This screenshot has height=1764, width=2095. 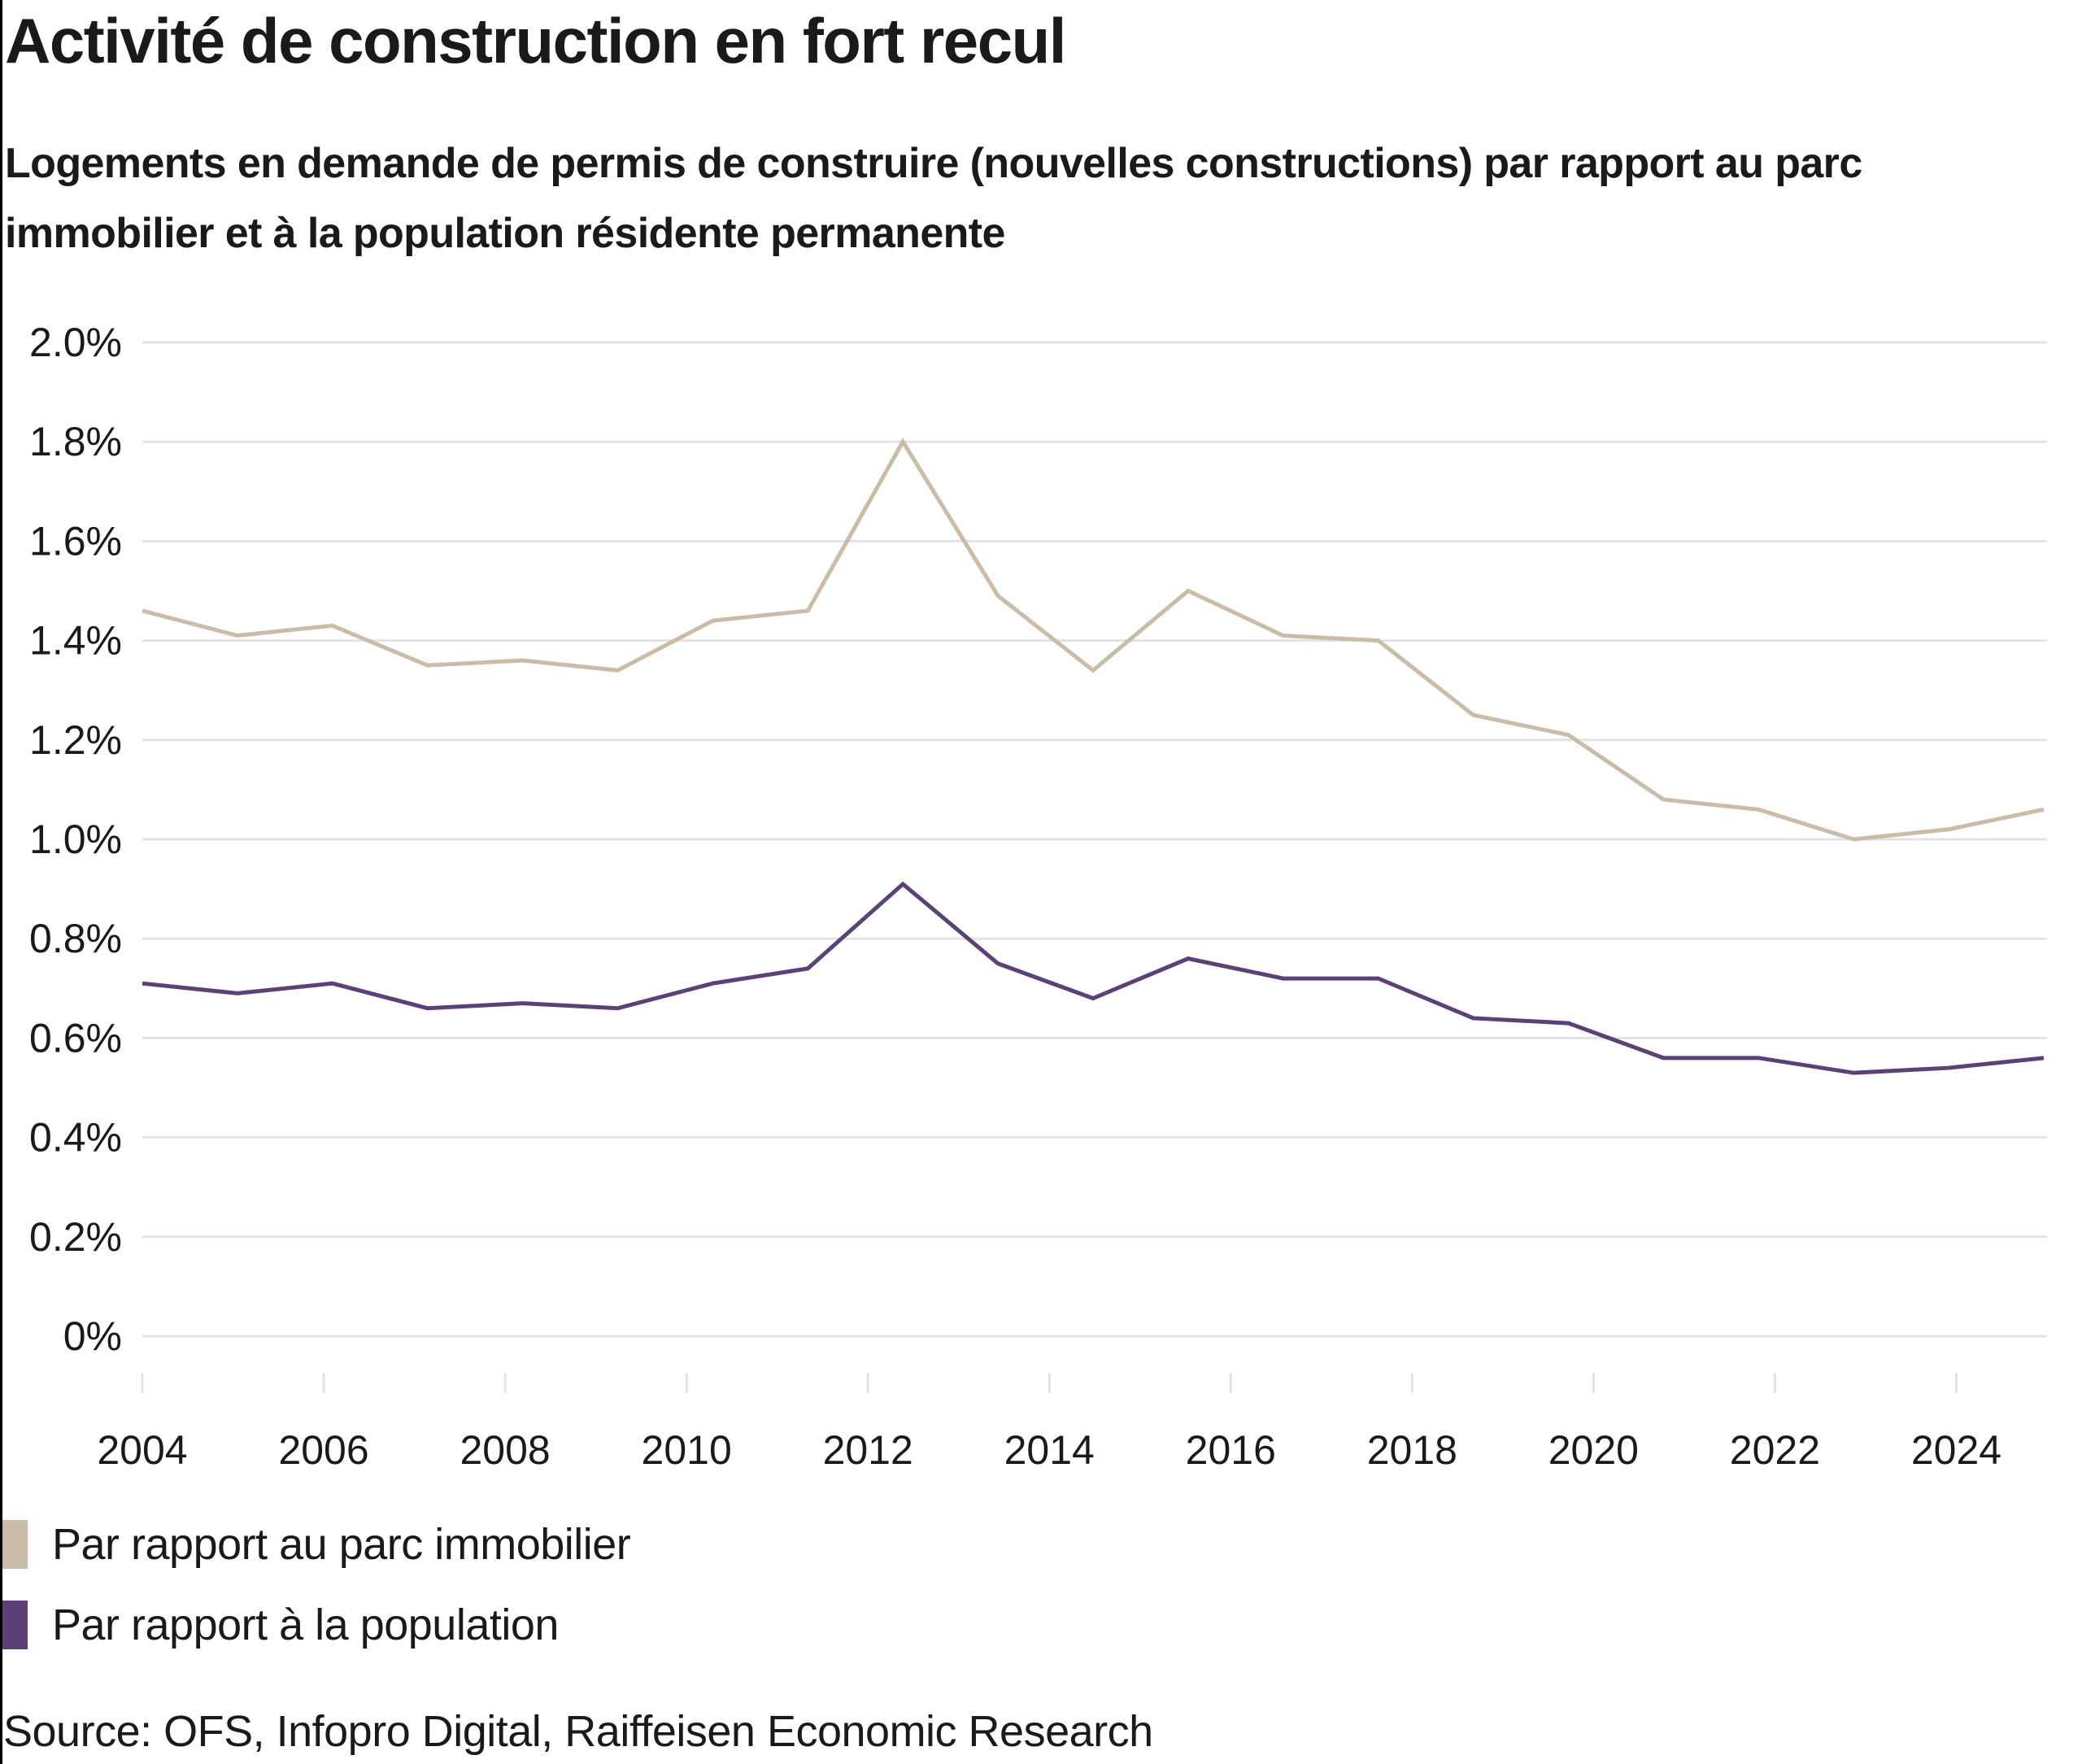 I want to click on left-border-rule, so click(x=1, y=882).